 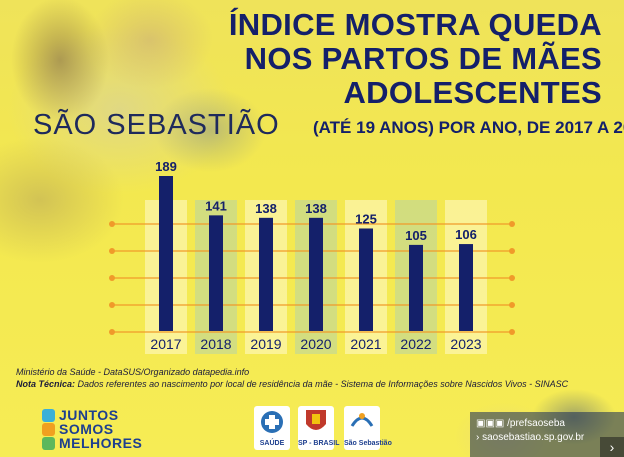 What do you see at coordinates (89, 415) in the screenshot?
I see `slogan-line-1: JUNTOS` at bounding box center [89, 415].